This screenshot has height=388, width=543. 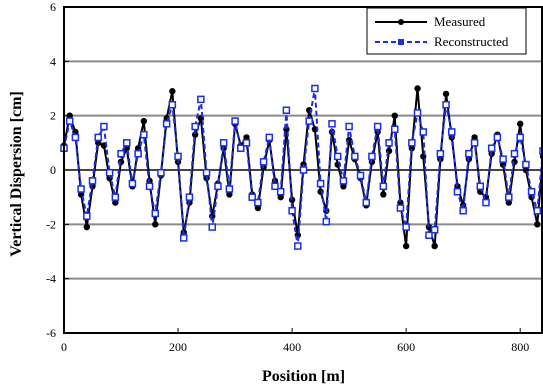 I want to click on legend-marker-measured, so click(x=401, y=22).